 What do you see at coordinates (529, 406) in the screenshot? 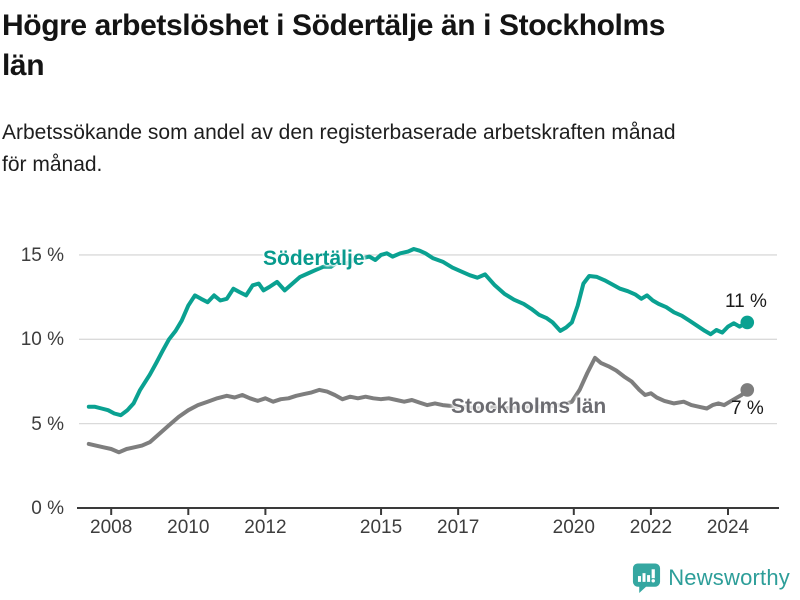
I see `series-label-stockholms-lan: Stockholms län` at bounding box center [529, 406].